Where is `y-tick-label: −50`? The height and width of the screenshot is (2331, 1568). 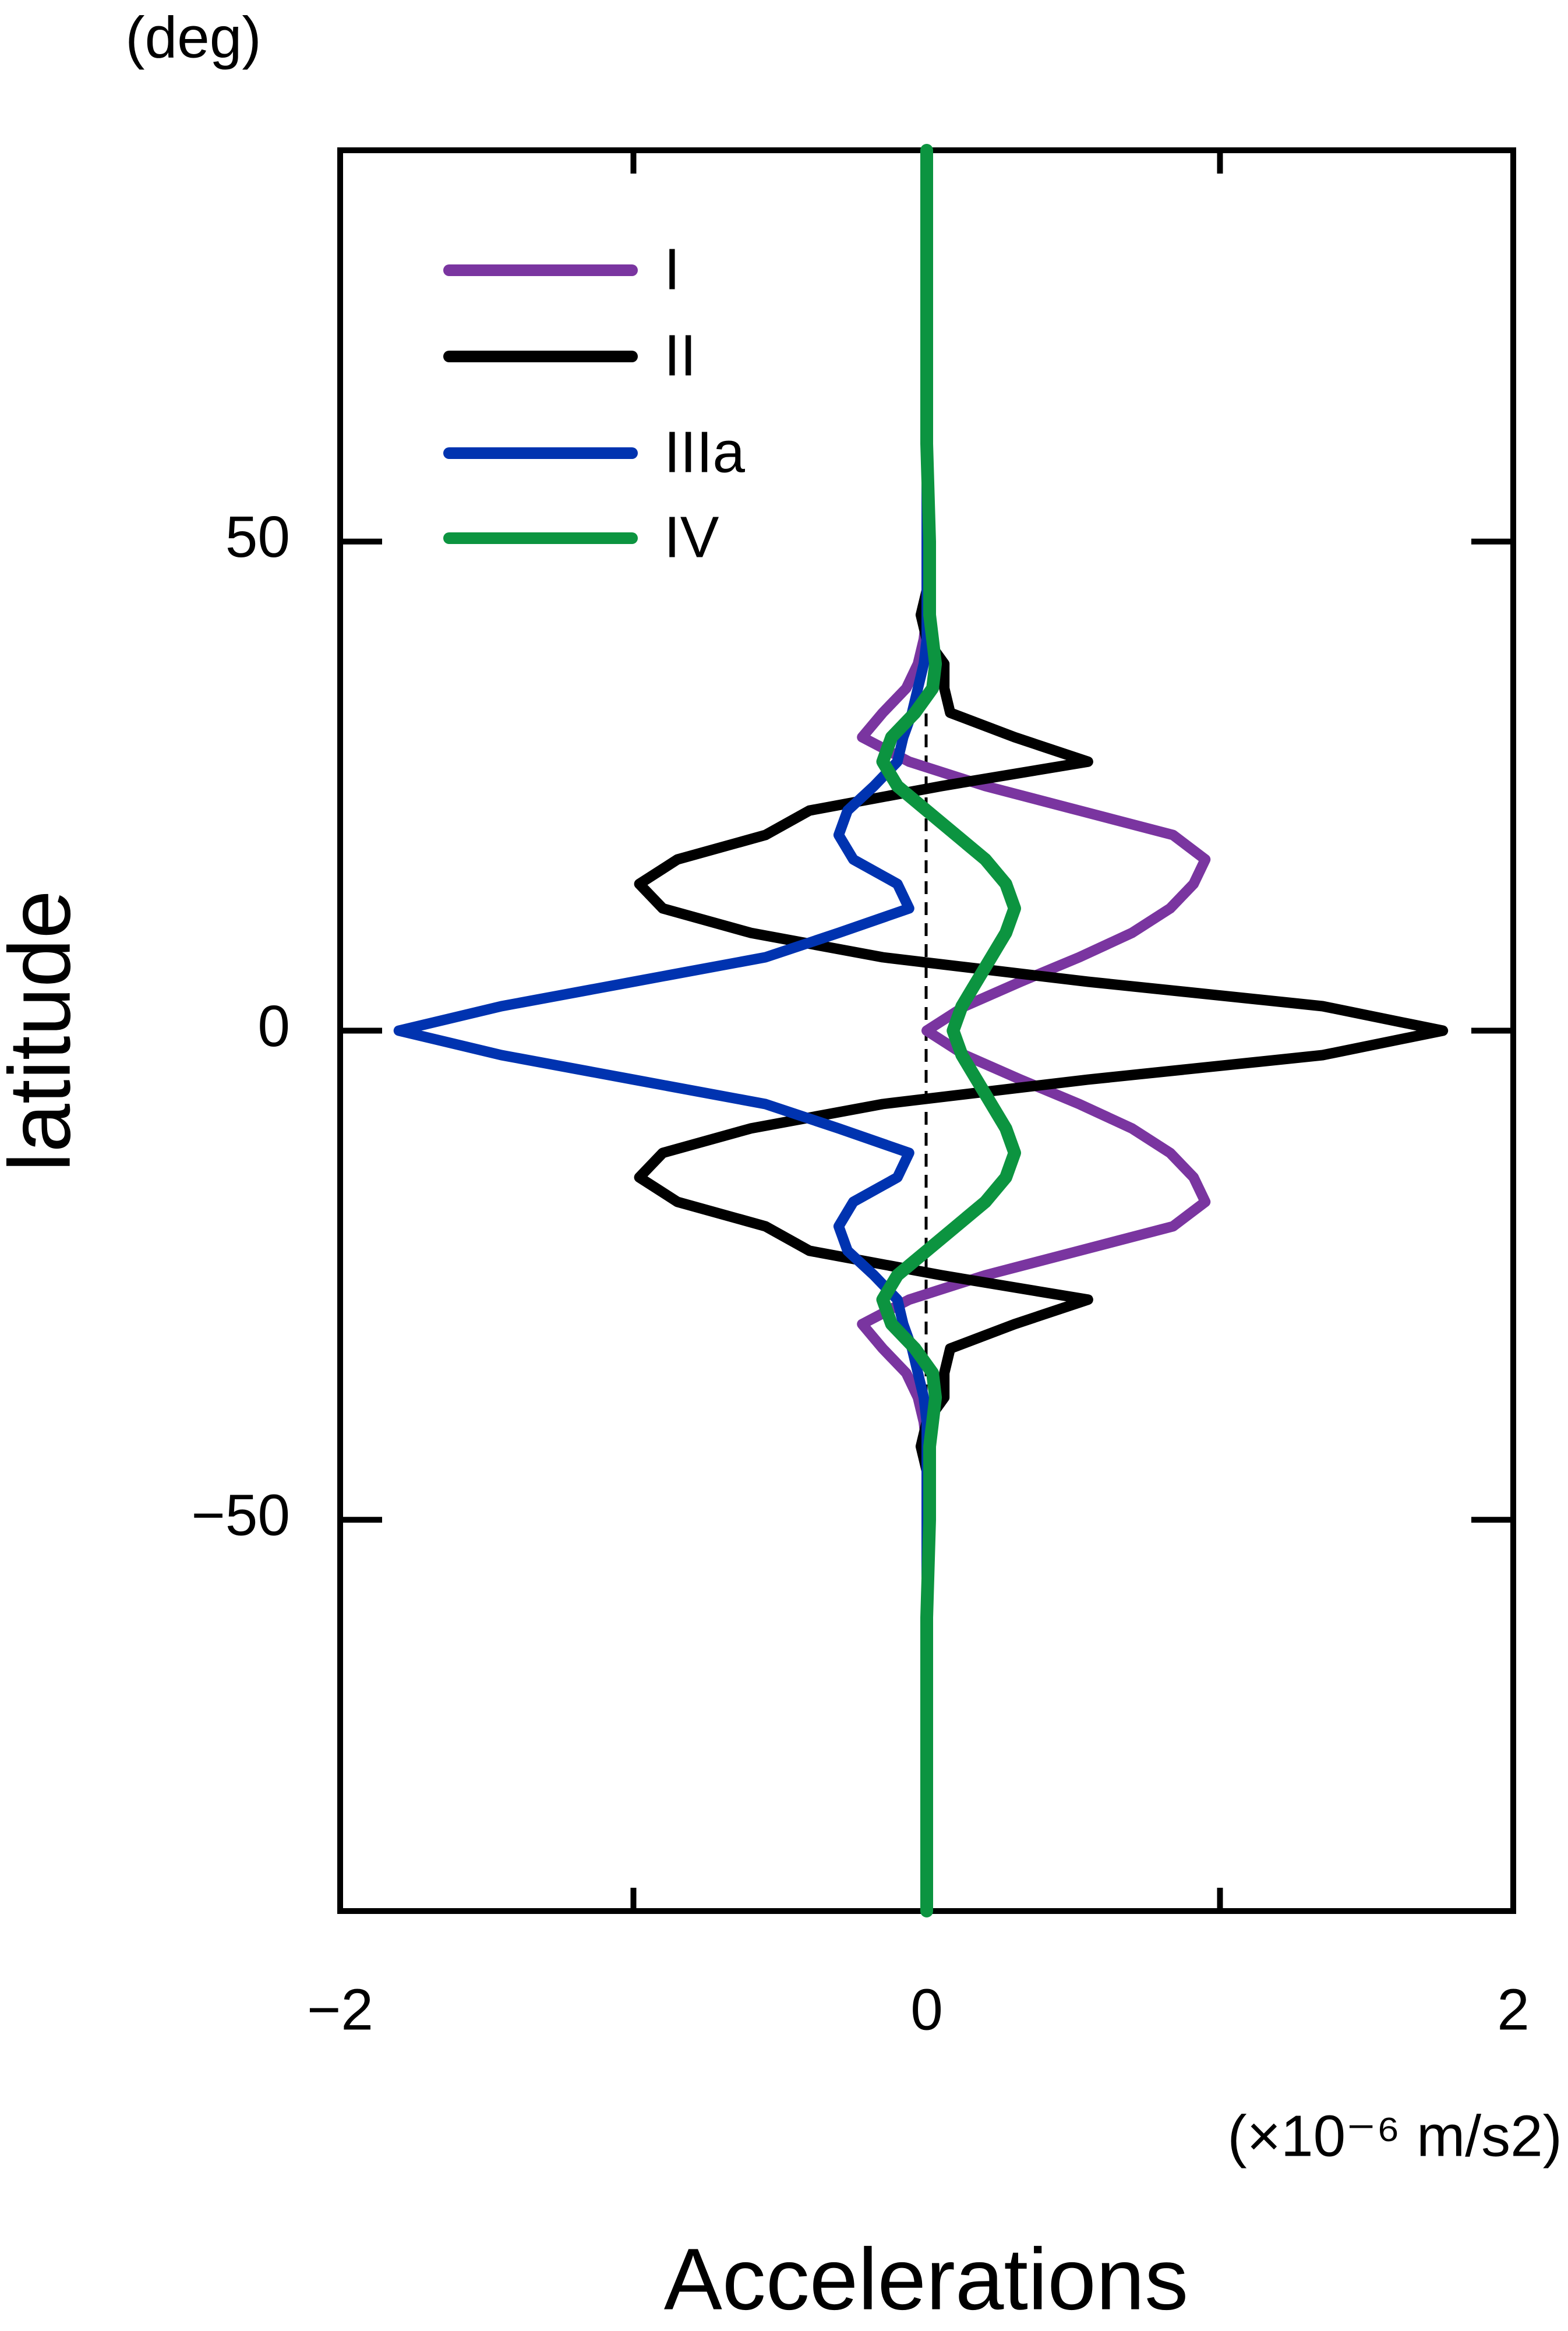 y-tick-label: −50 is located at coordinates (240, 1515).